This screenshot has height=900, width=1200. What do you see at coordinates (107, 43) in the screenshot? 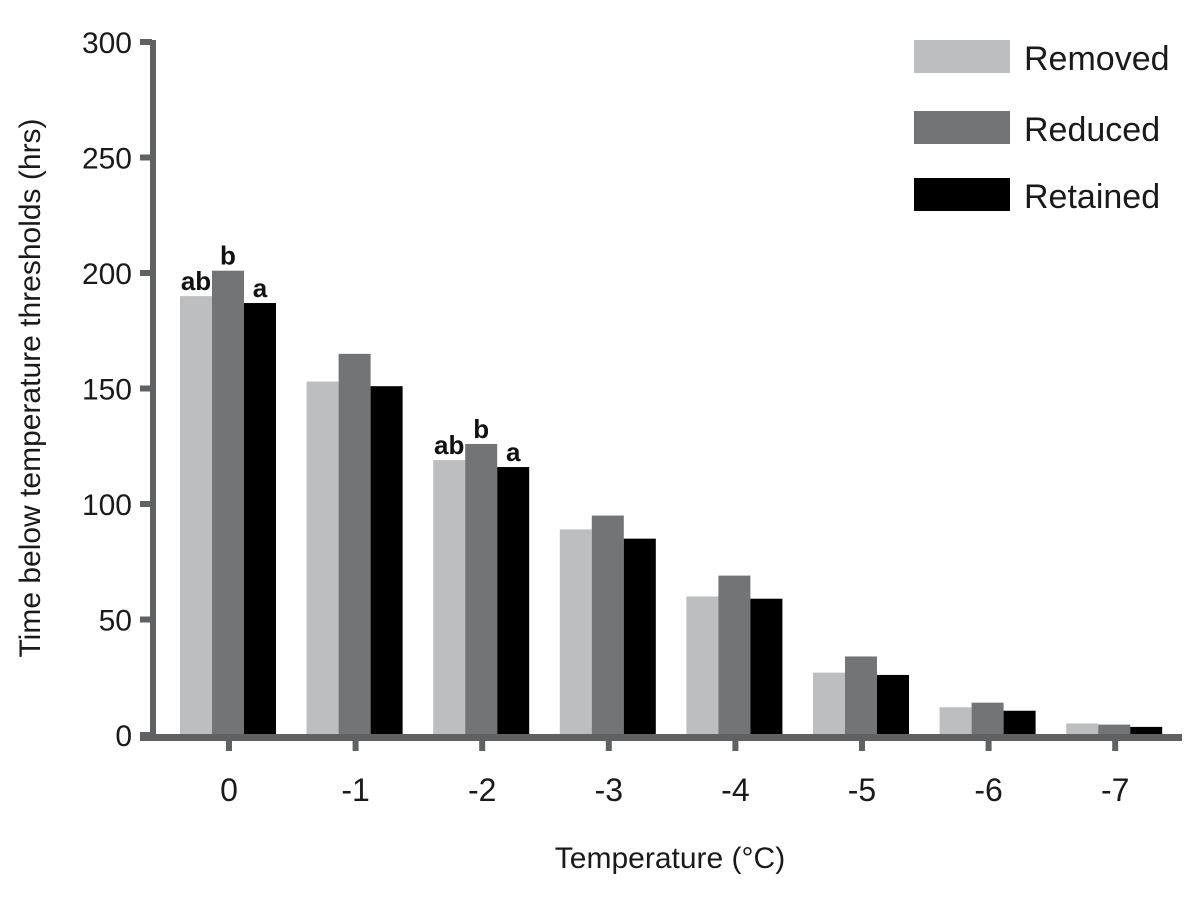
I see `y-tick-label: 300` at bounding box center [107, 43].